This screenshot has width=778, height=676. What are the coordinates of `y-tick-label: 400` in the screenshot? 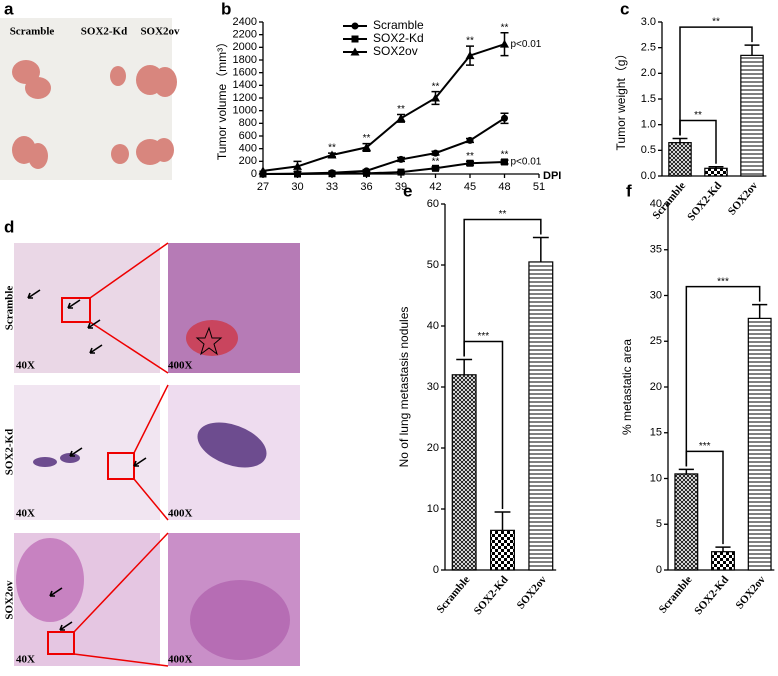 It's located at (248, 149).